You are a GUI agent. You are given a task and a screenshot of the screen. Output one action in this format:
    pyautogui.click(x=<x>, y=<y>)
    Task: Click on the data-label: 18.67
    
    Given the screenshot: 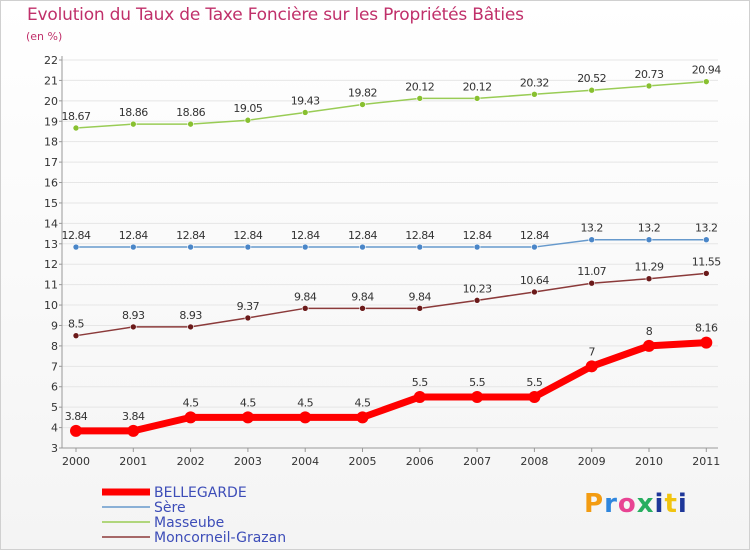 What is the action you would take?
    pyautogui.click(x=76, y=116)
    